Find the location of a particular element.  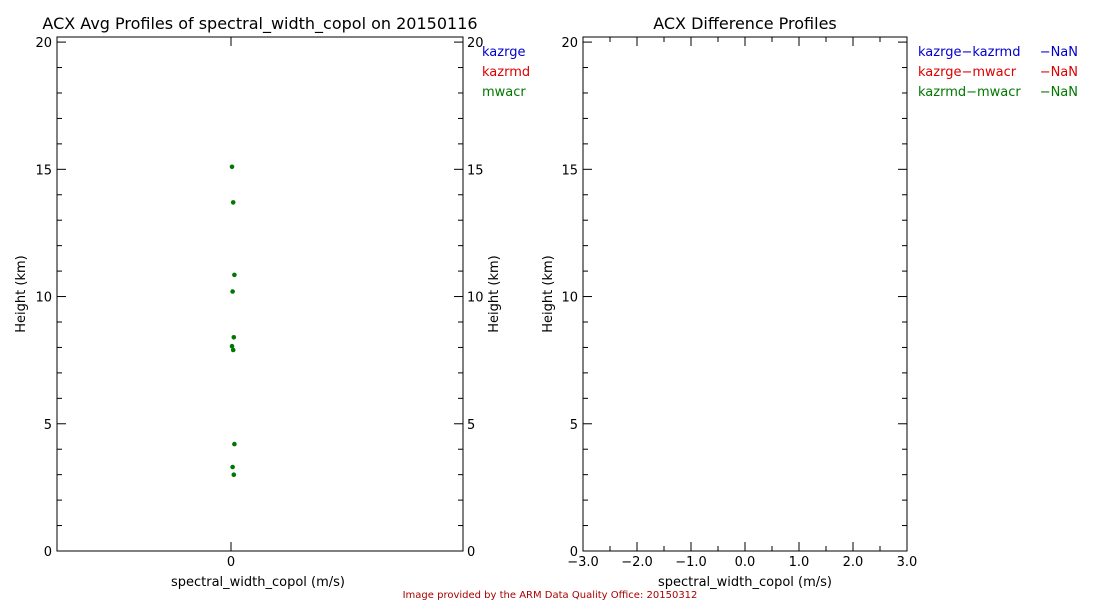

difference-profiles-y-tick-label: 20 is located at coordinates (569, 43).